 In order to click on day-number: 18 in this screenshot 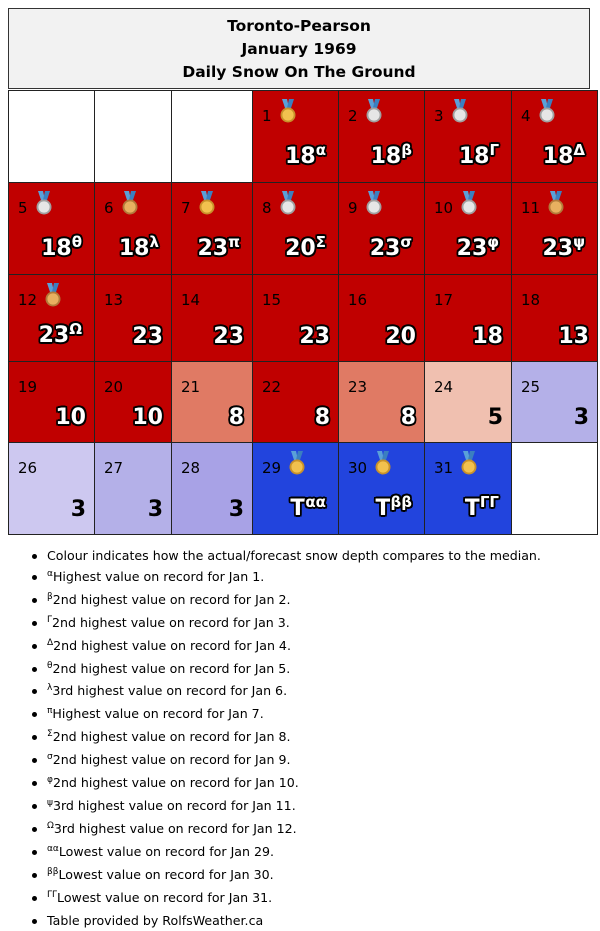, I will do `click(530, 300)`.